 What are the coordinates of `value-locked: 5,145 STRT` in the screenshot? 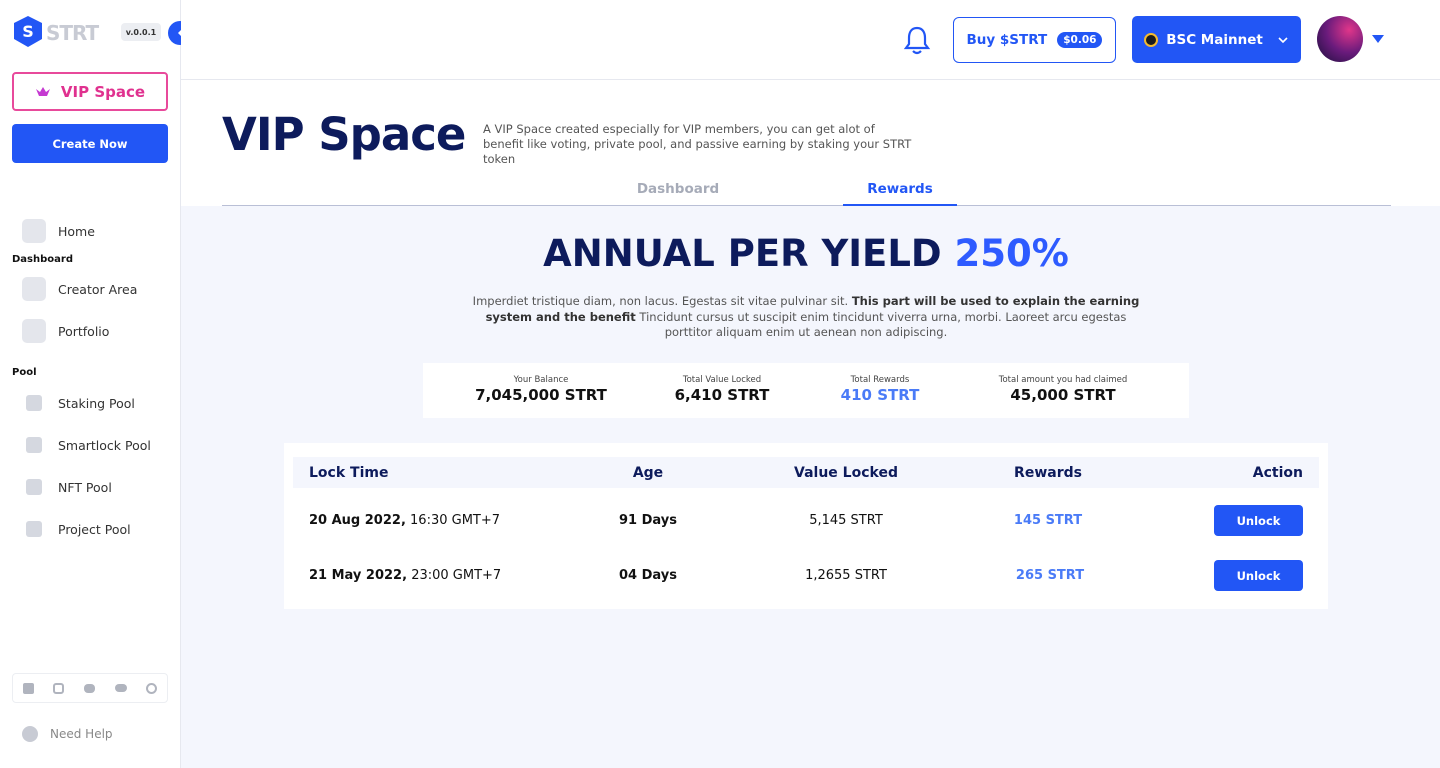 It's located at (846, 520).